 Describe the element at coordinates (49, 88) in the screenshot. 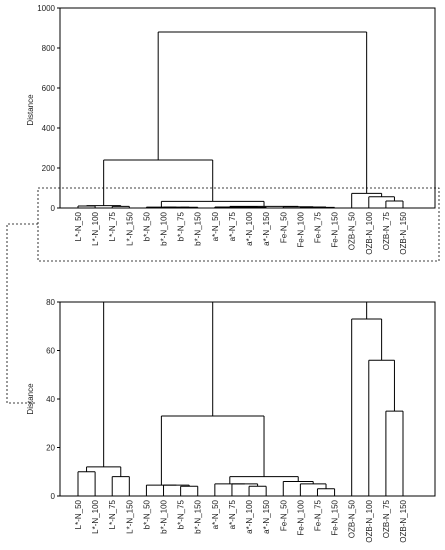

I see `y-tick-label: 600` at that location.